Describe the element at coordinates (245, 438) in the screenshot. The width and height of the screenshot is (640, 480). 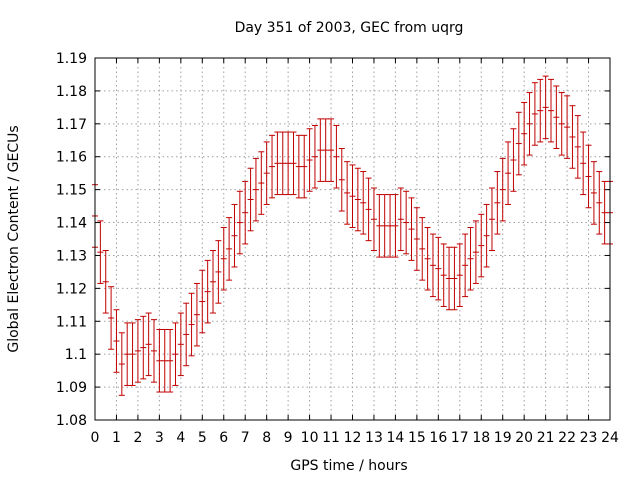
I see `x-tick-label: 7` at that location.